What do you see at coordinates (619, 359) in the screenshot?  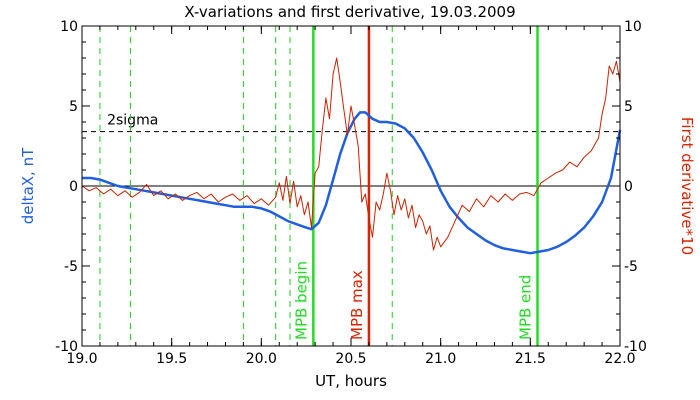 I see `x-tick-label: 22.0` at bounding box center [619, 359].